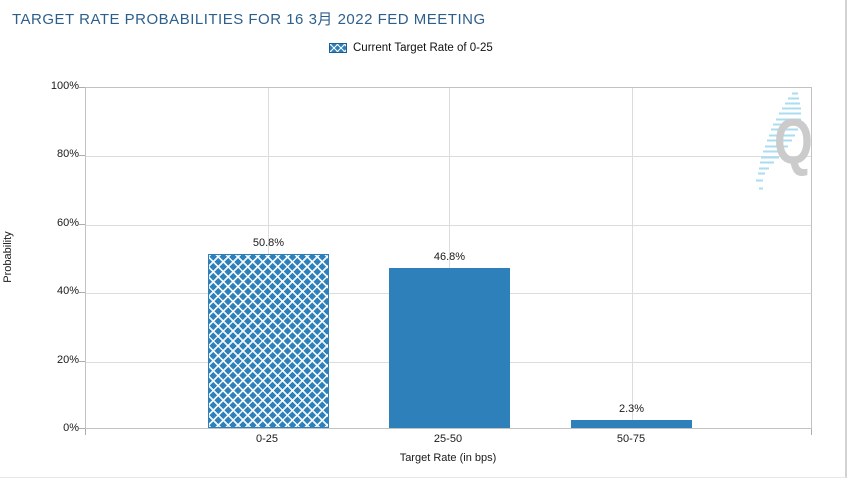  I want to click on bar-value-label: 2.3%, so click(631, 409).